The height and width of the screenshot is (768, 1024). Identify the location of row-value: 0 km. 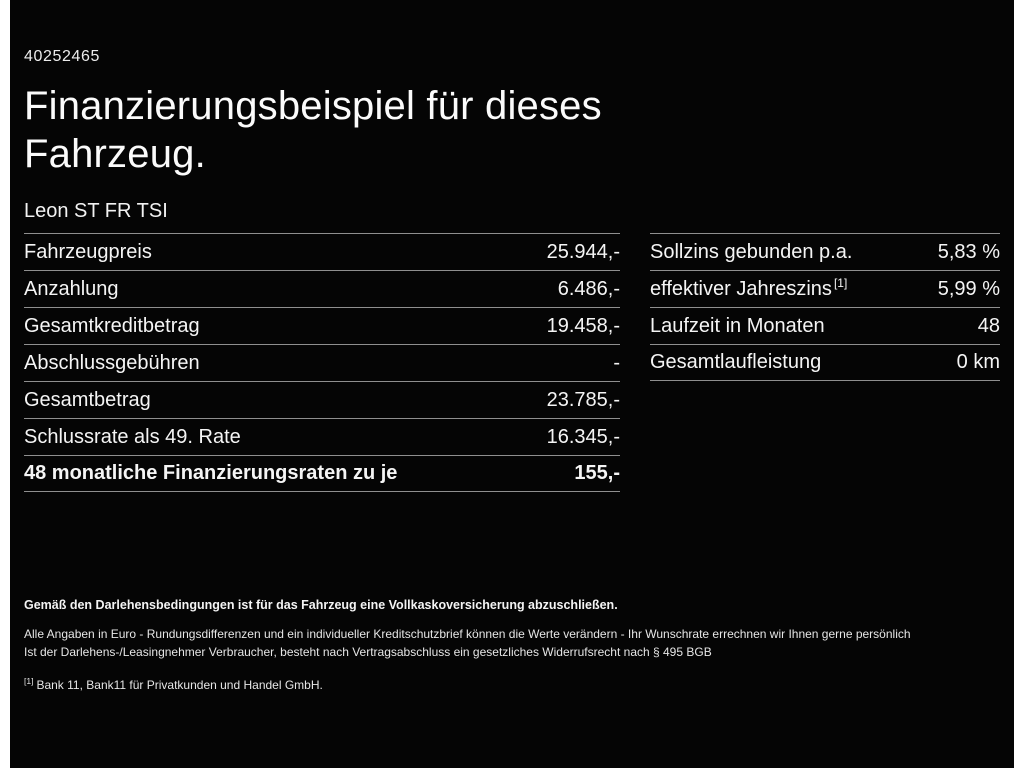
(978, 362).